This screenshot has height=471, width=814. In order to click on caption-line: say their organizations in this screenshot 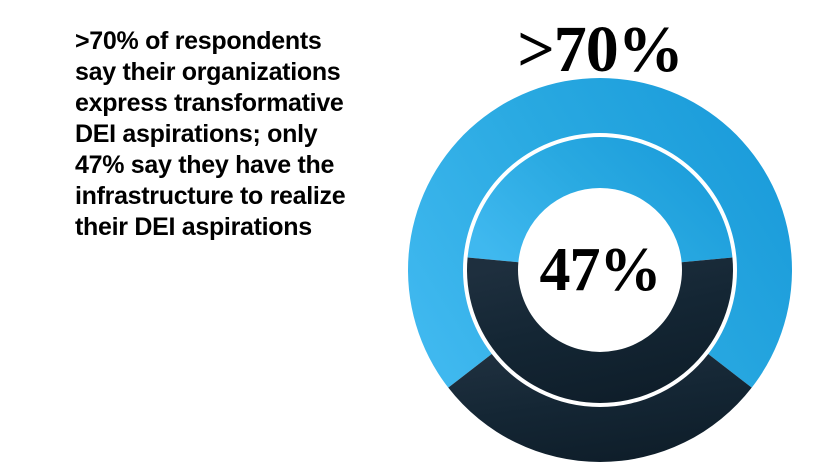, I will do `click(208, 72)`.